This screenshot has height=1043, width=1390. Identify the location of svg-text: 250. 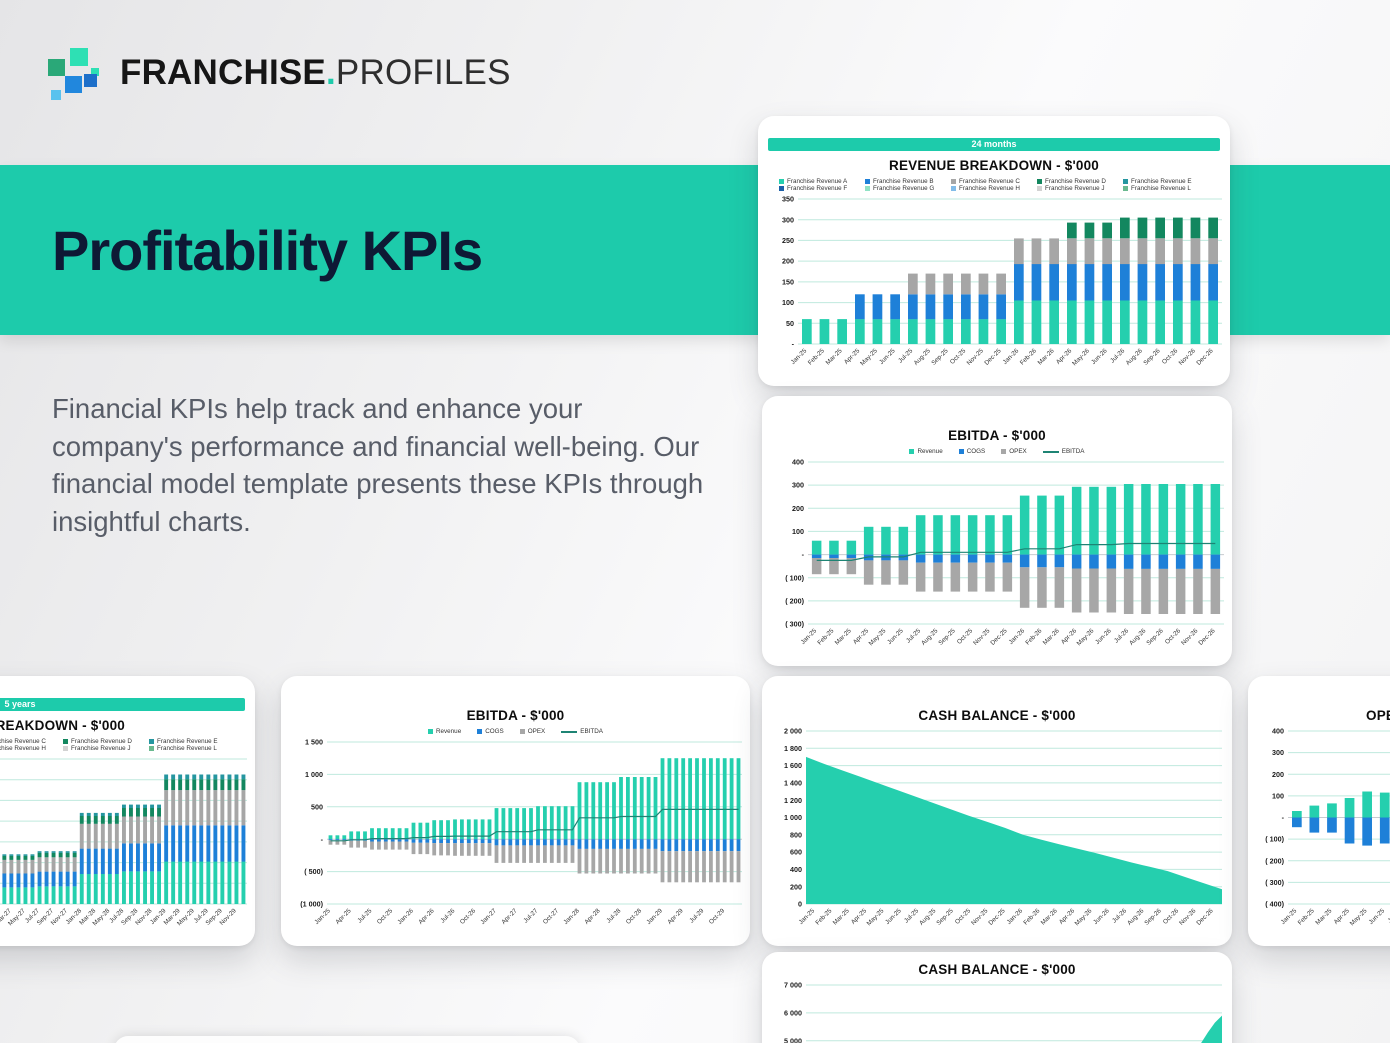
(788, 240).